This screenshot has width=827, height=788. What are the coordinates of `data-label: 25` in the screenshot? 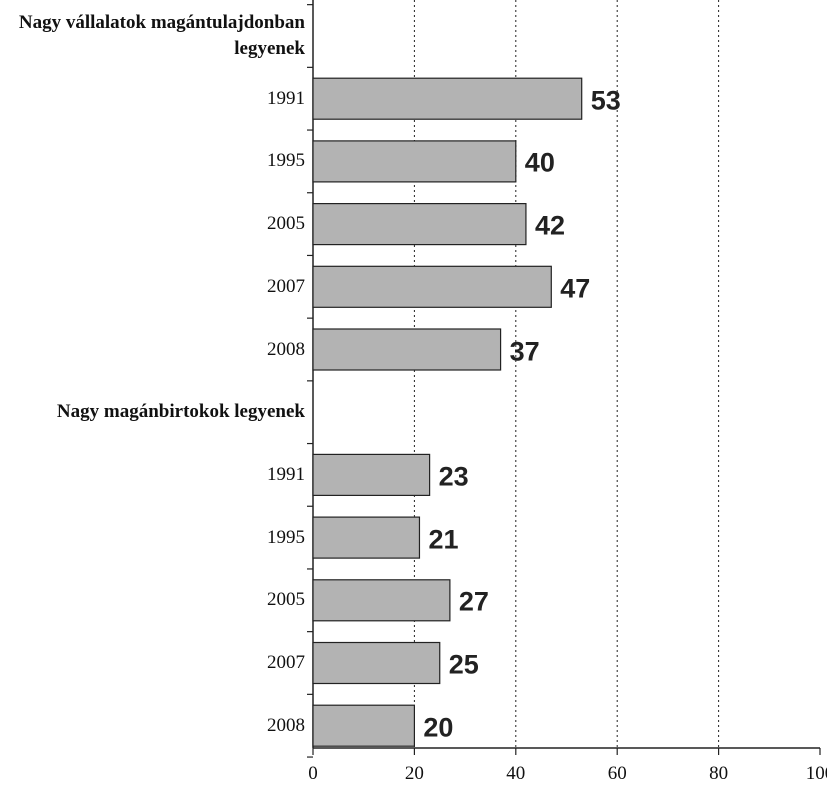 It's located at (463, 664).